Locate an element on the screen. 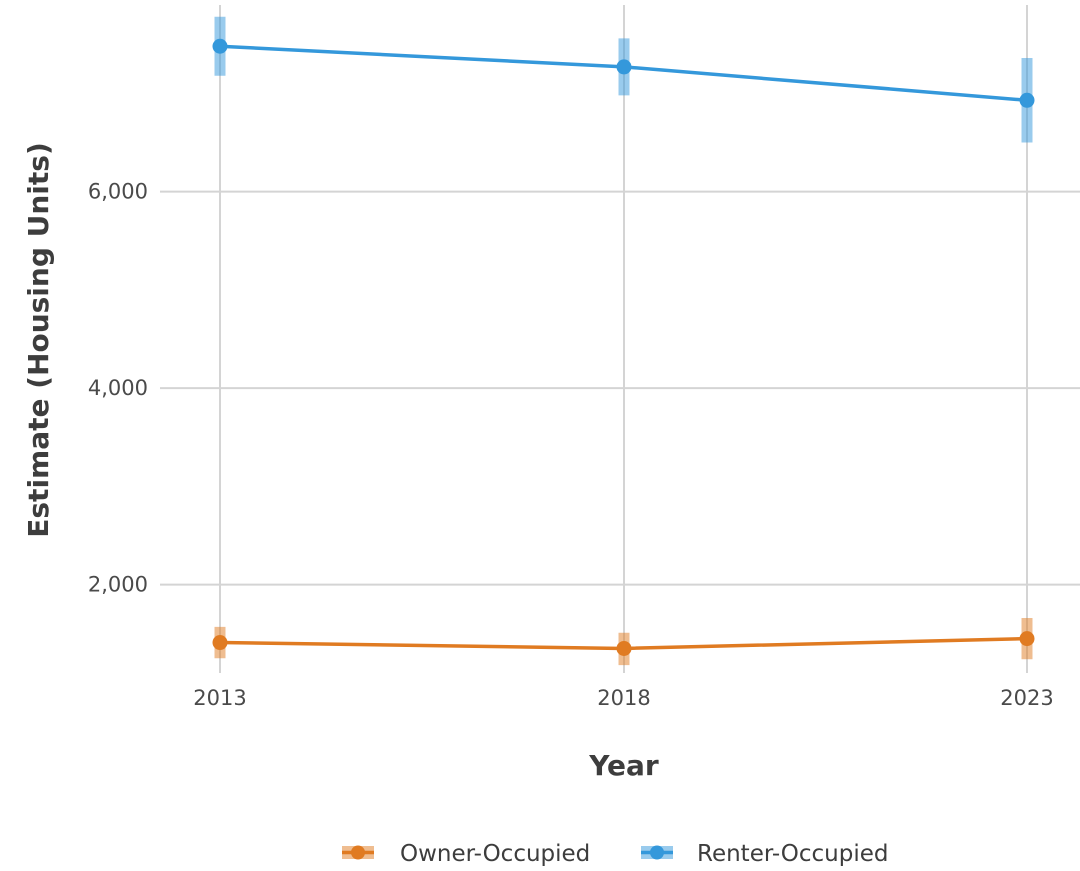 This screenshot has height=871, width=1080. series-renter-occupied is located at coordinates (623, 79).